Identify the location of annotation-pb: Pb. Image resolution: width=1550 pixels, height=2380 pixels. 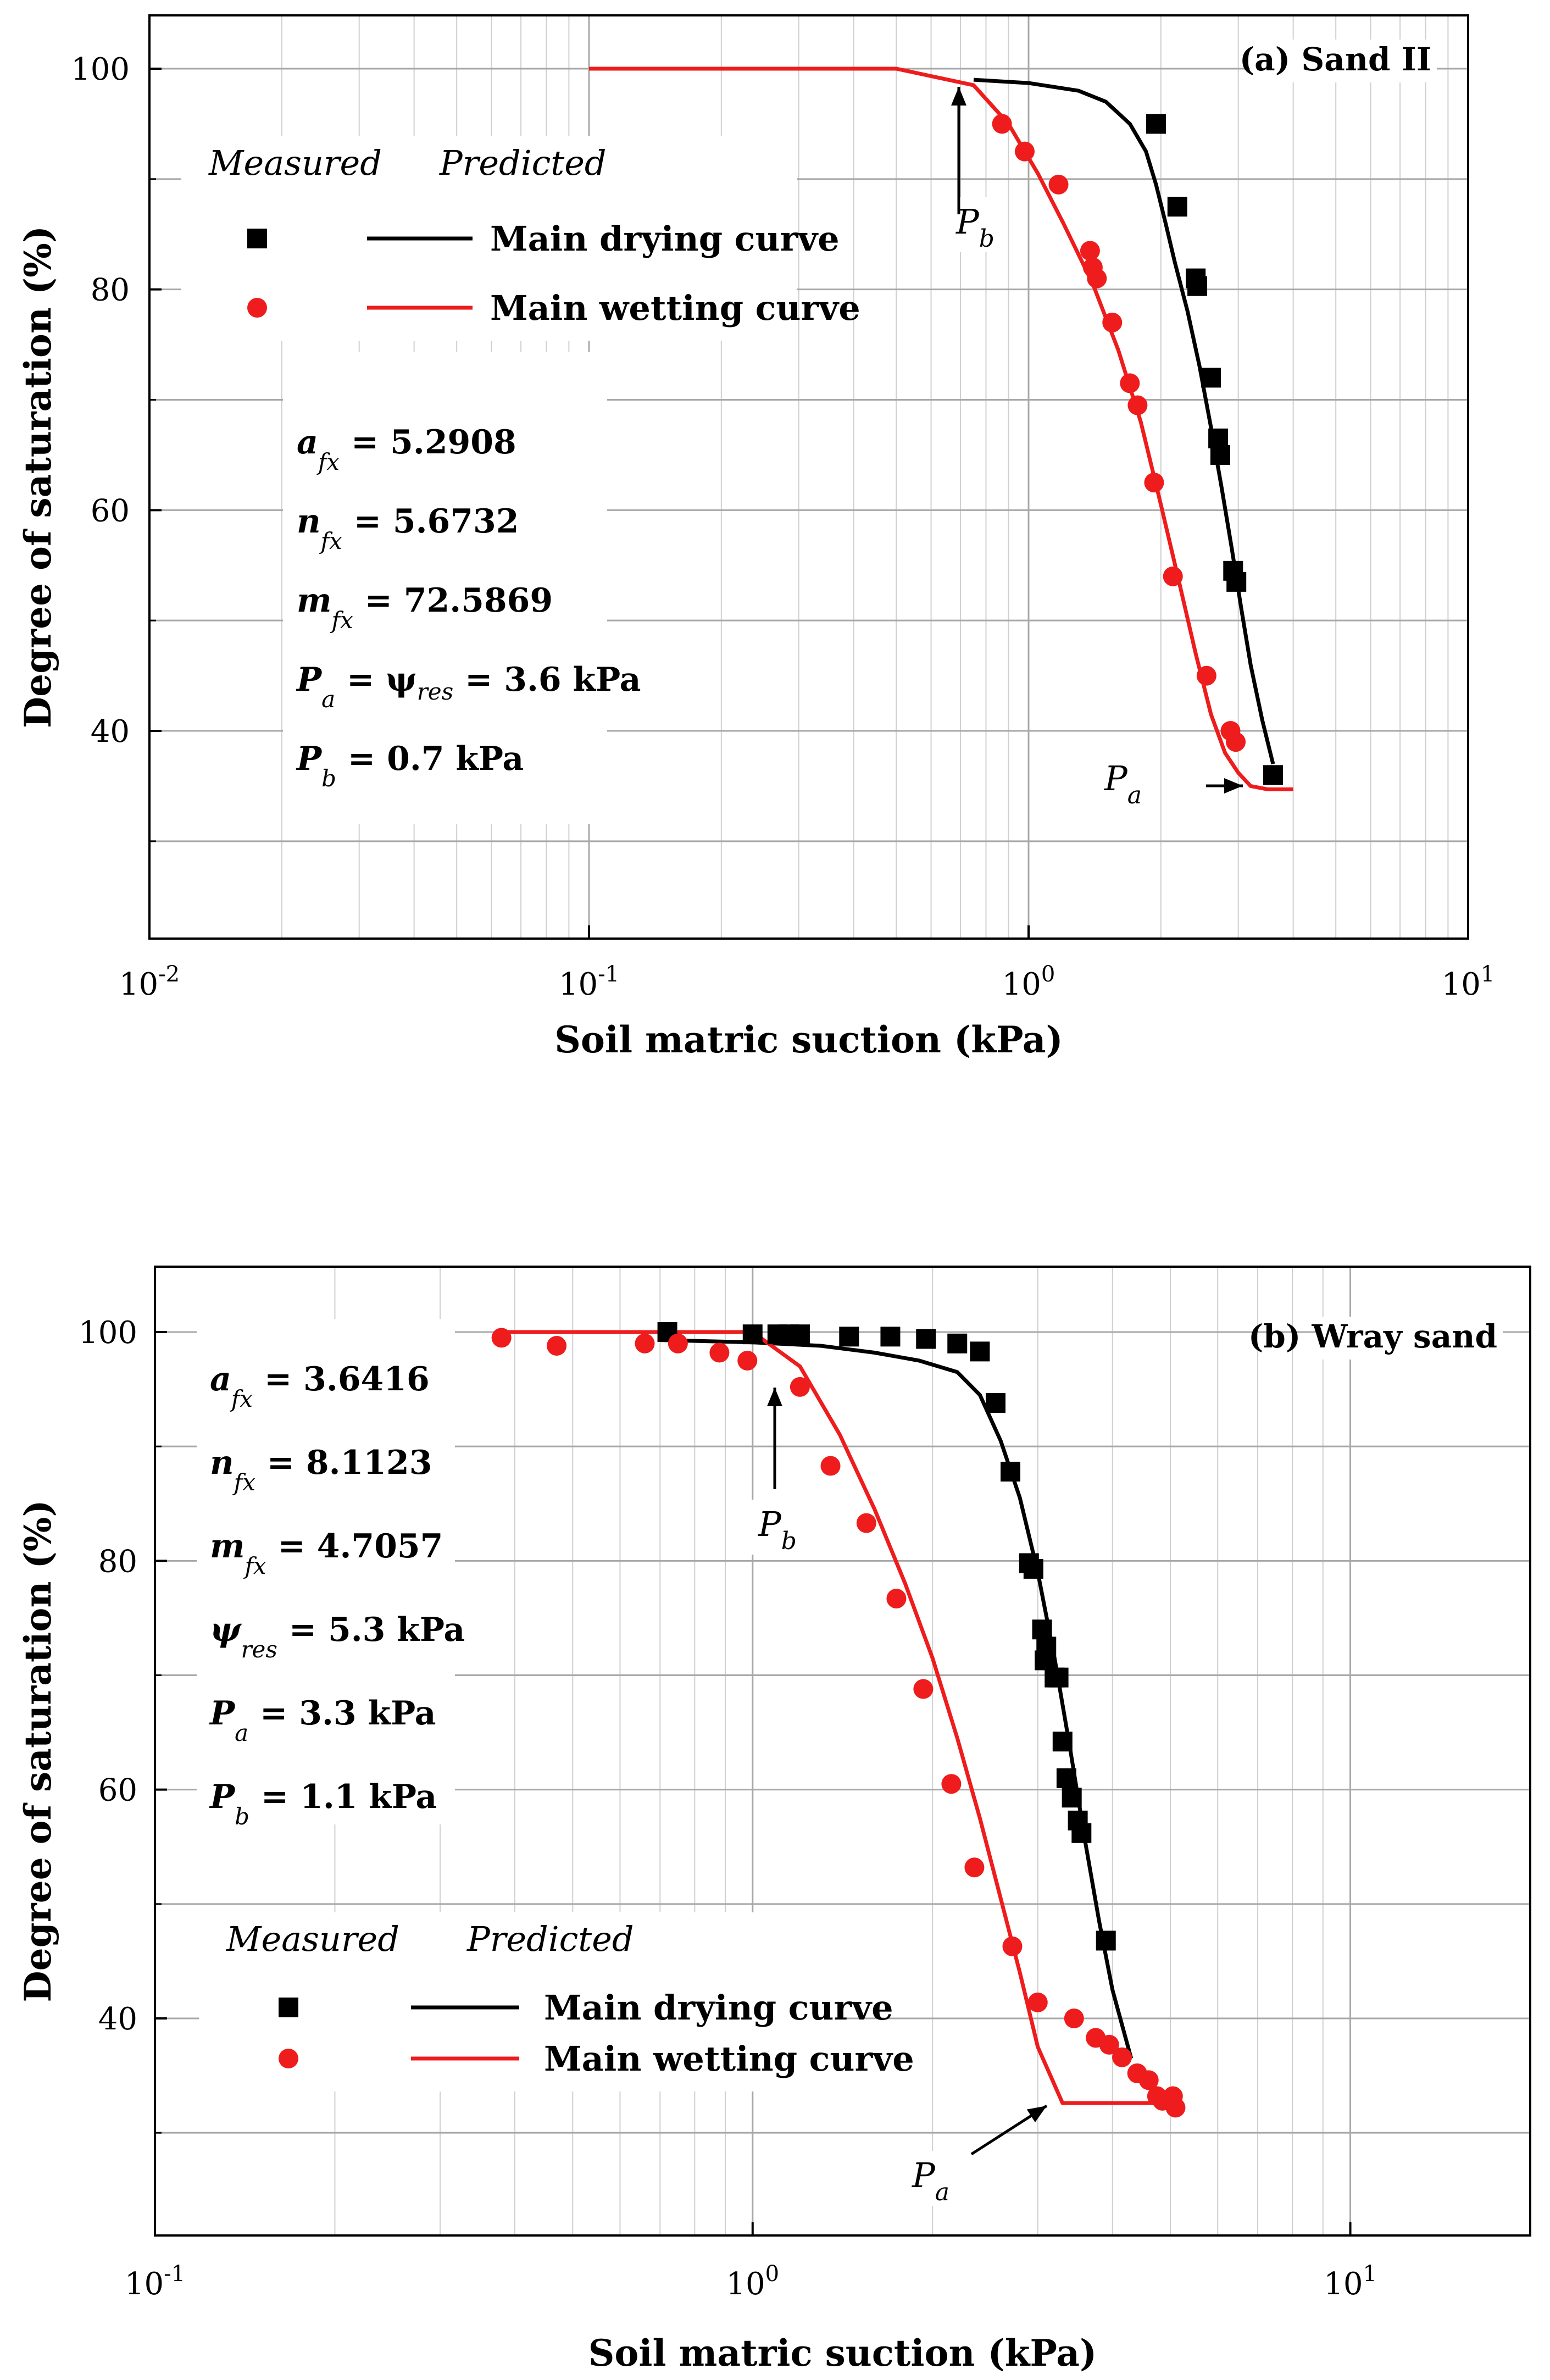
(777, 1471).